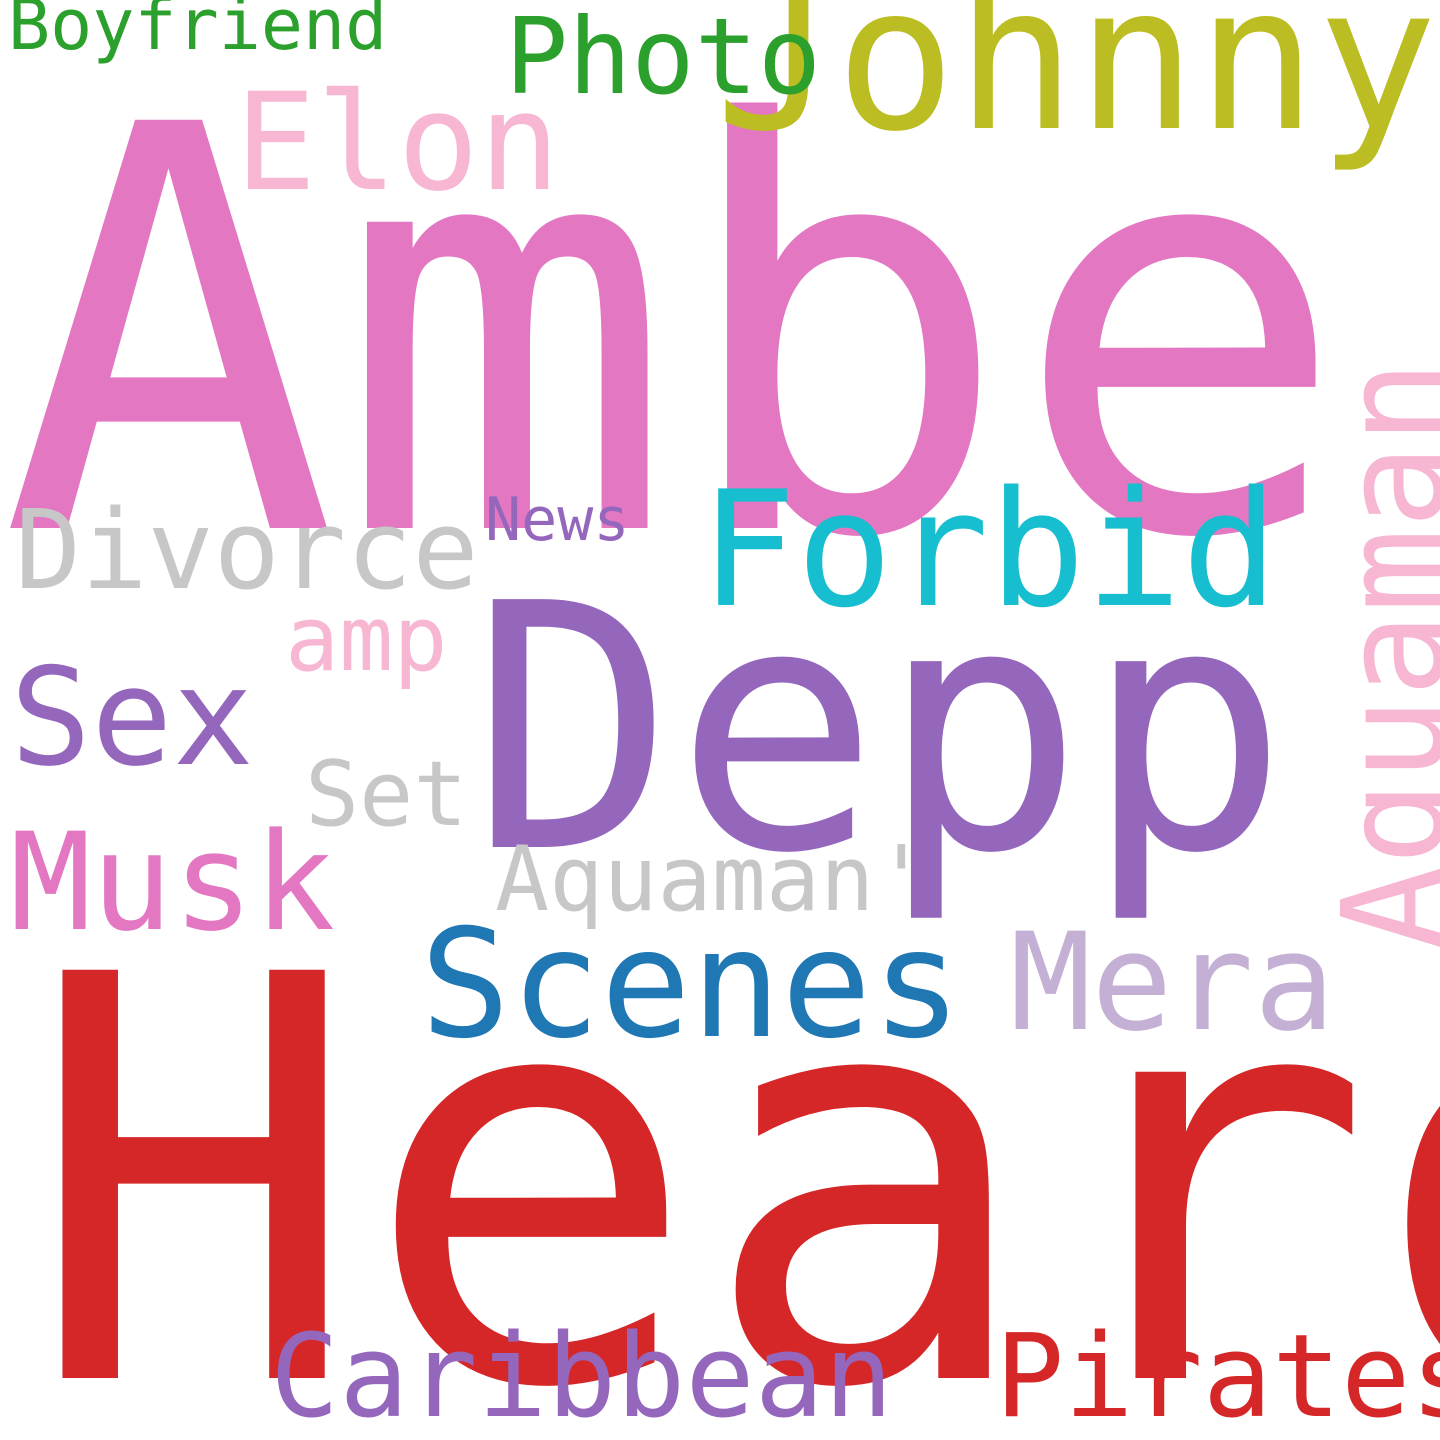 Image resolution: width=1440 pixels, height=1440 pixels. I want to click on word-aquaman-vertical: Aquaman, so click(1376, 655).